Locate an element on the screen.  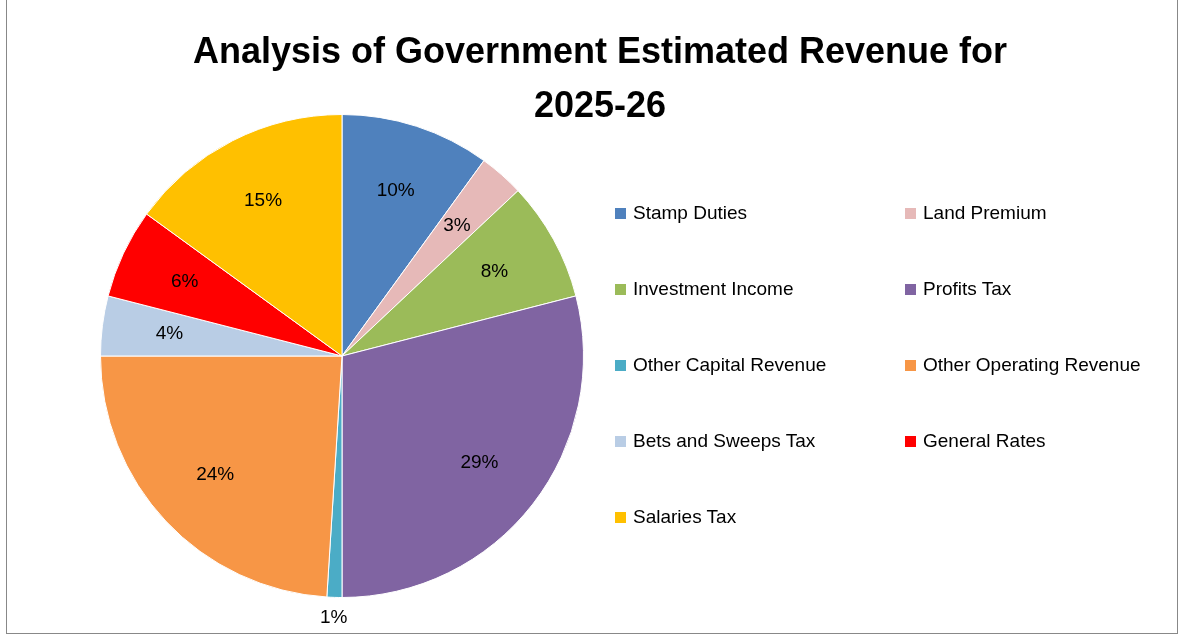
legend-label: Land Premium is located at coordinates (985, 213).